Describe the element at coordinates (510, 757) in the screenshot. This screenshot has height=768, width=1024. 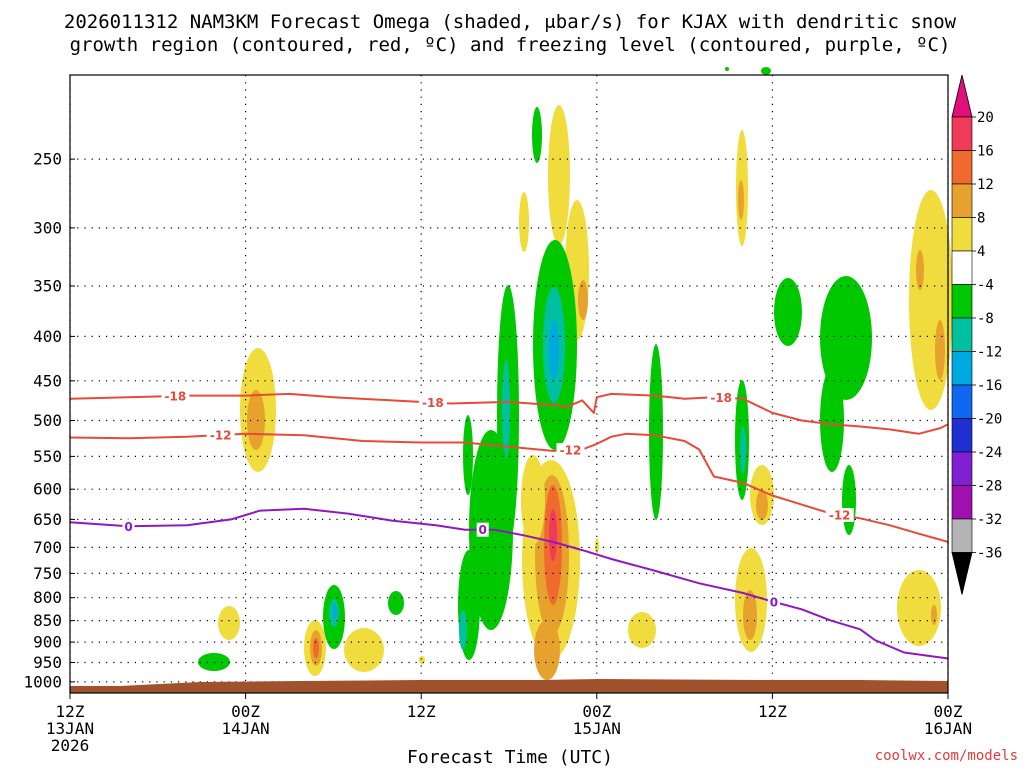
I see `x-axis-label: Forecast Time (UTC)` at that location.